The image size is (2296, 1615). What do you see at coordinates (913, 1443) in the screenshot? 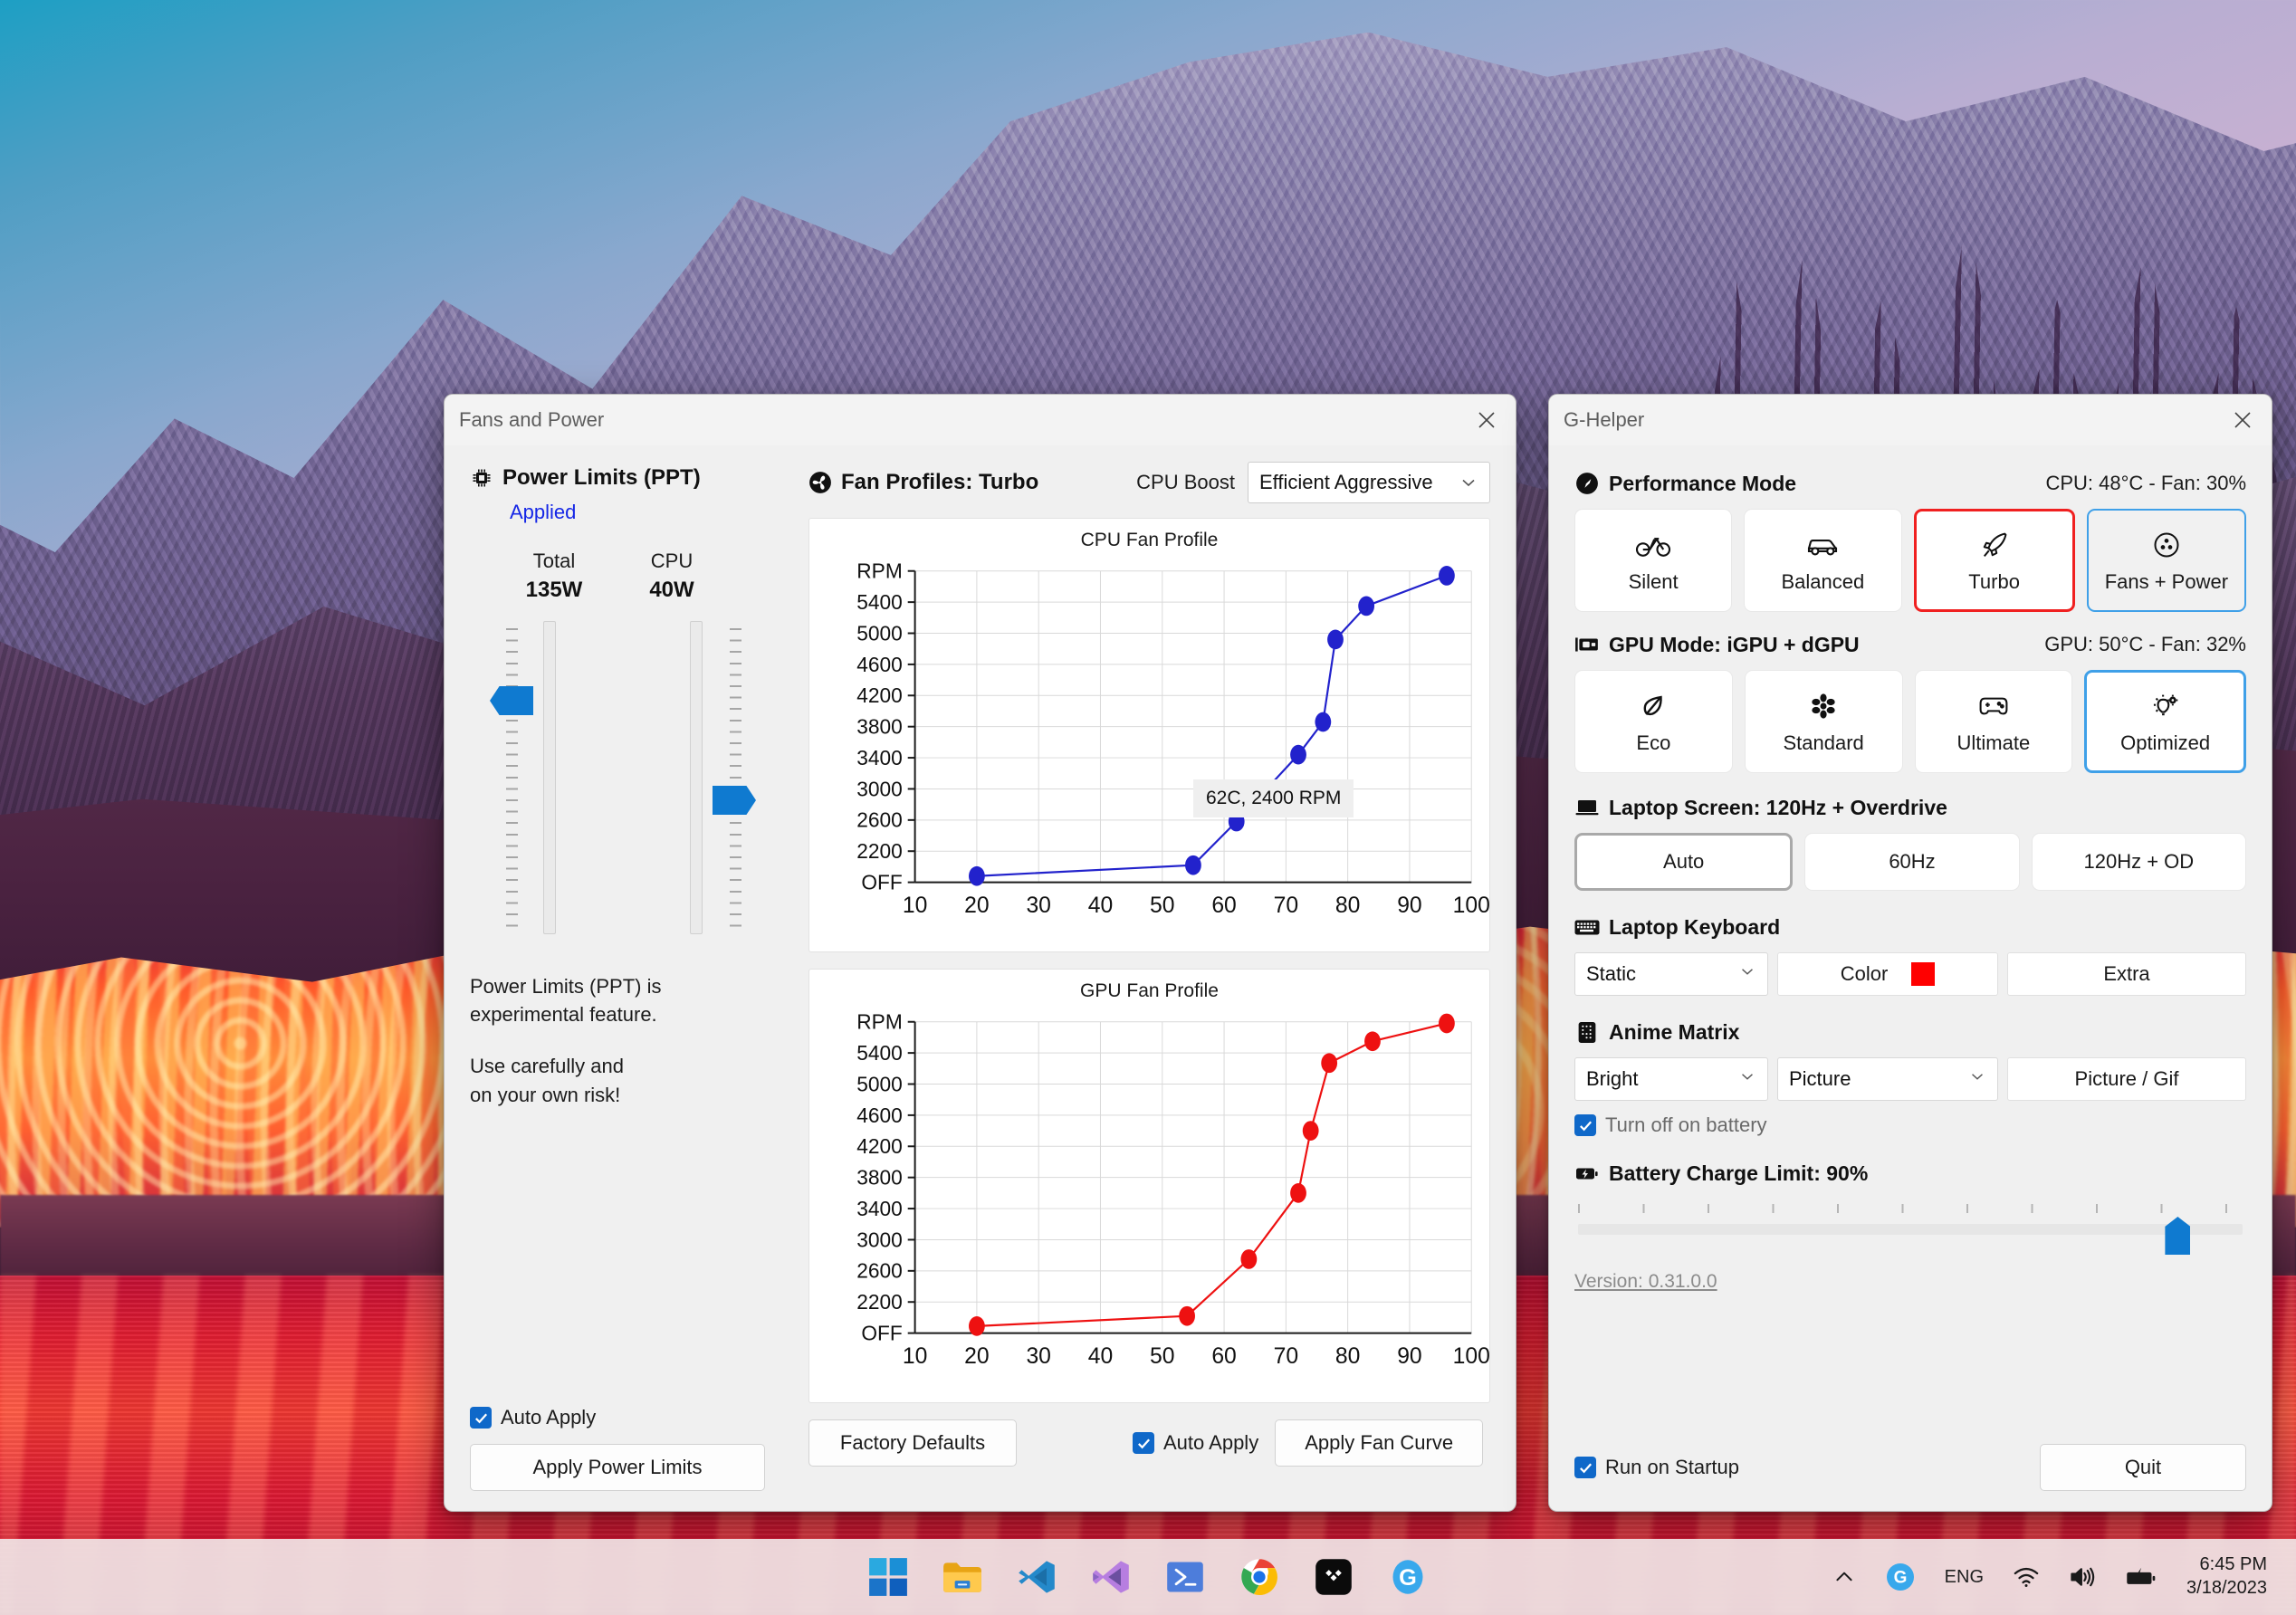
I see `factory-defaults-button: Factory Defaults` at bounding box center [913, 1443].